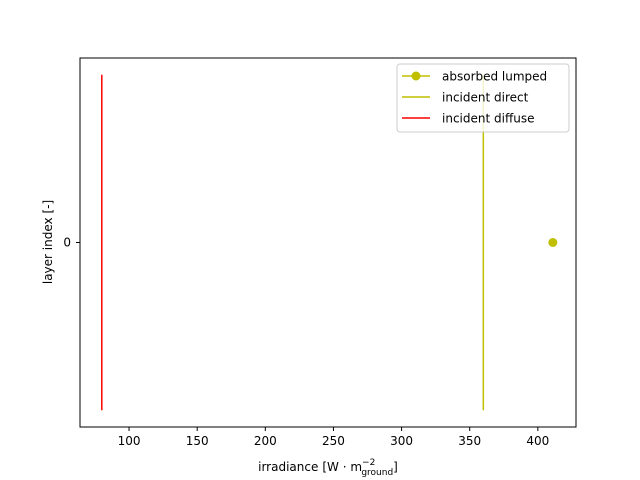 Image resolution: width=640 pixels, height=480 pixels. I want to click on legend-label-incident-direct: incident direct, so click(485, 98).